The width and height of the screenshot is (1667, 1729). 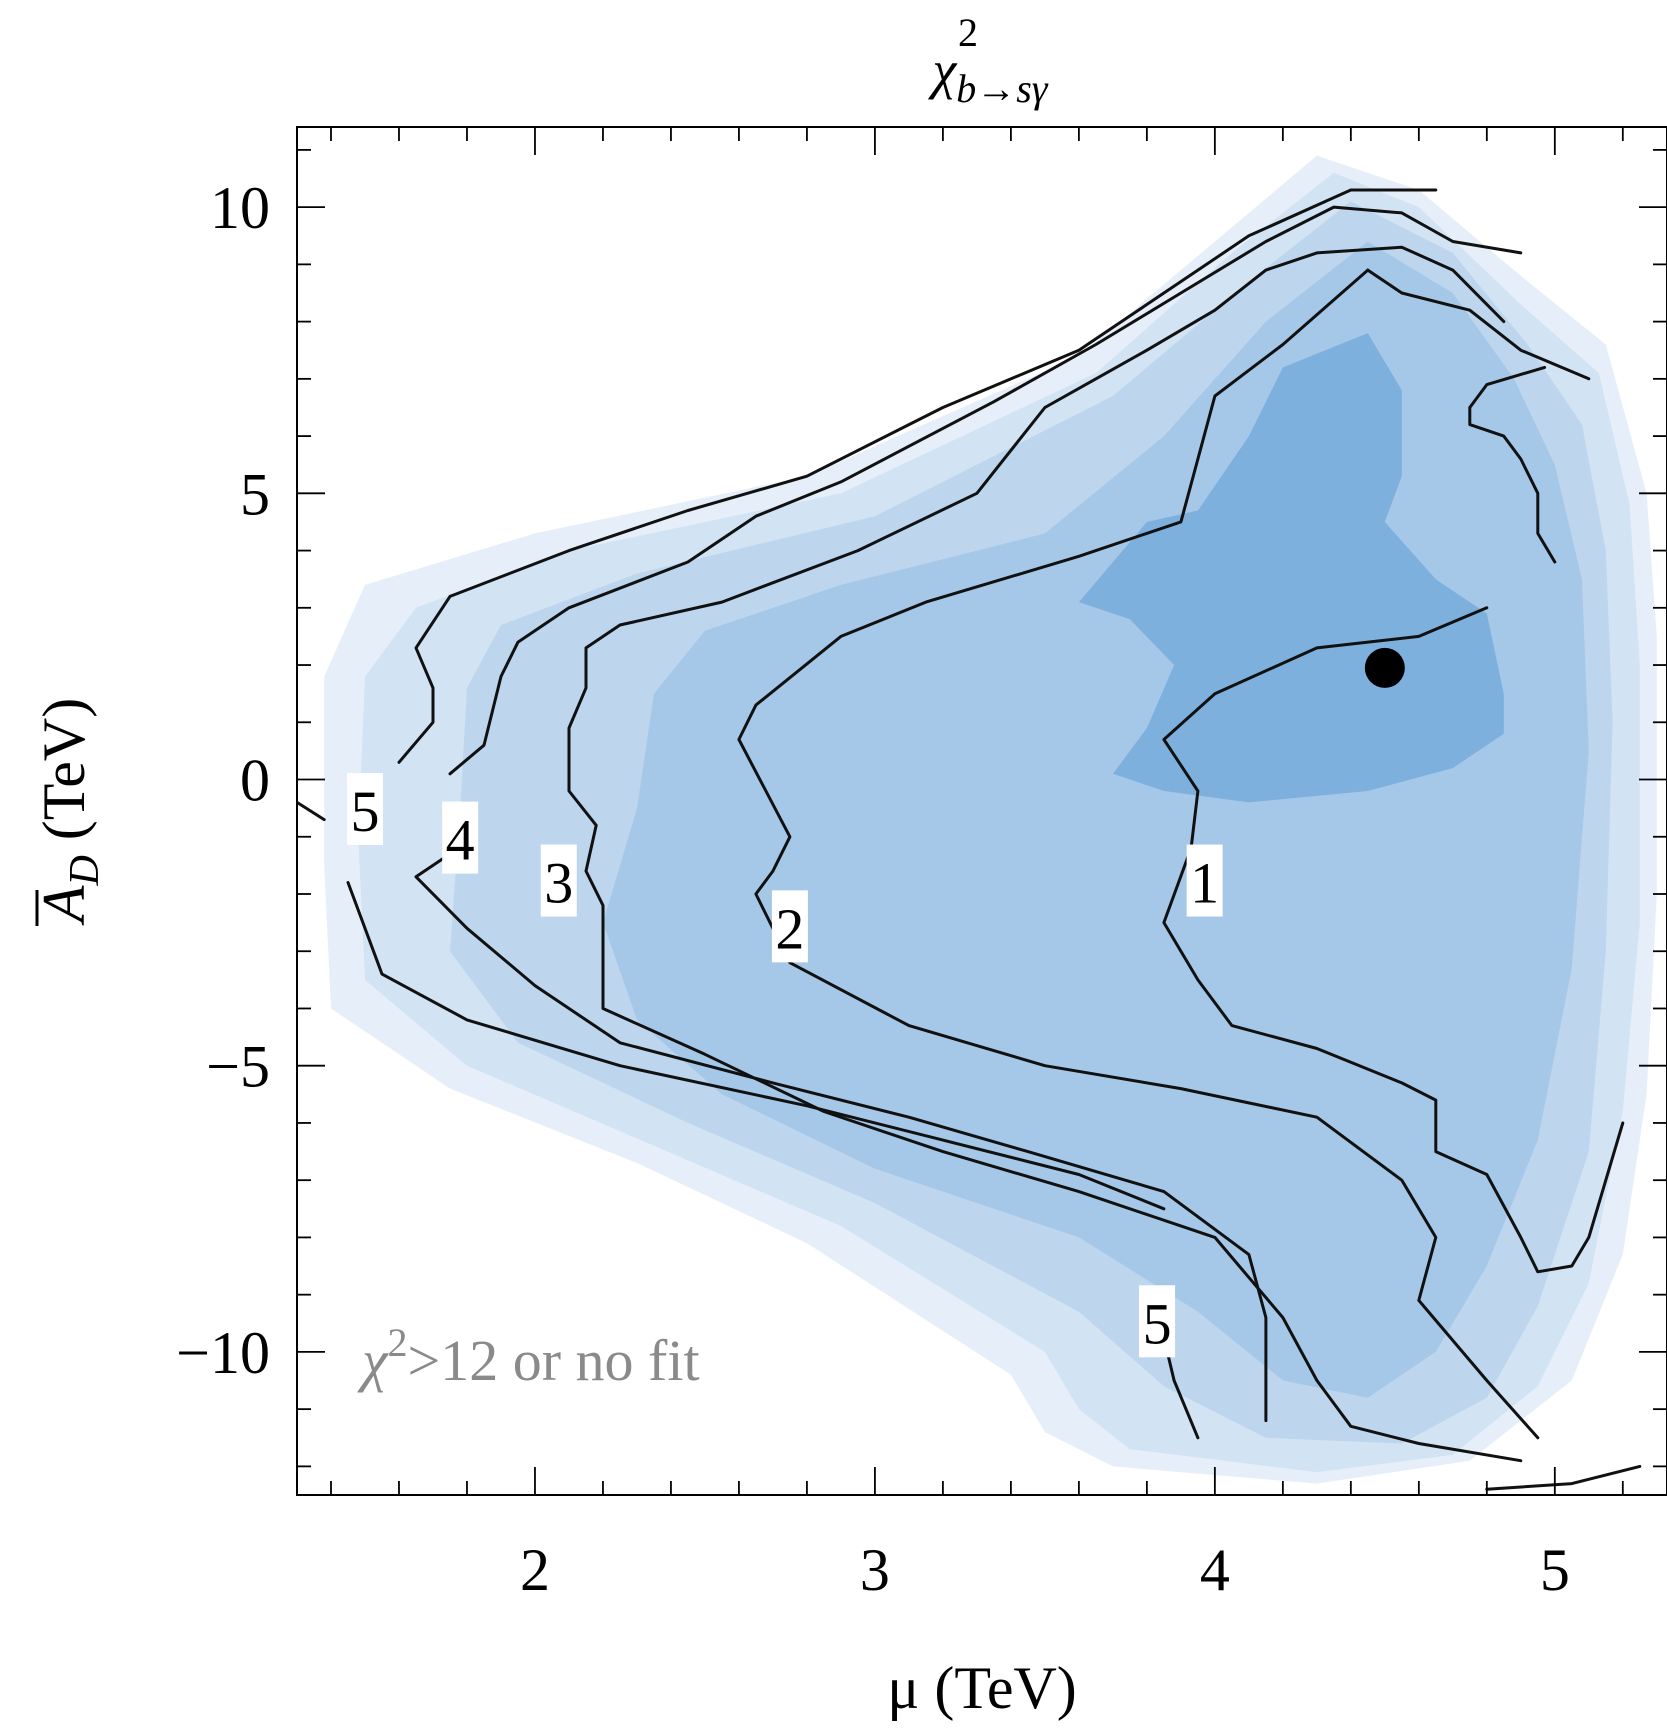 I want to click on y-tick-labels: −10 −5 0 5 10, so click(x=223, y=780).